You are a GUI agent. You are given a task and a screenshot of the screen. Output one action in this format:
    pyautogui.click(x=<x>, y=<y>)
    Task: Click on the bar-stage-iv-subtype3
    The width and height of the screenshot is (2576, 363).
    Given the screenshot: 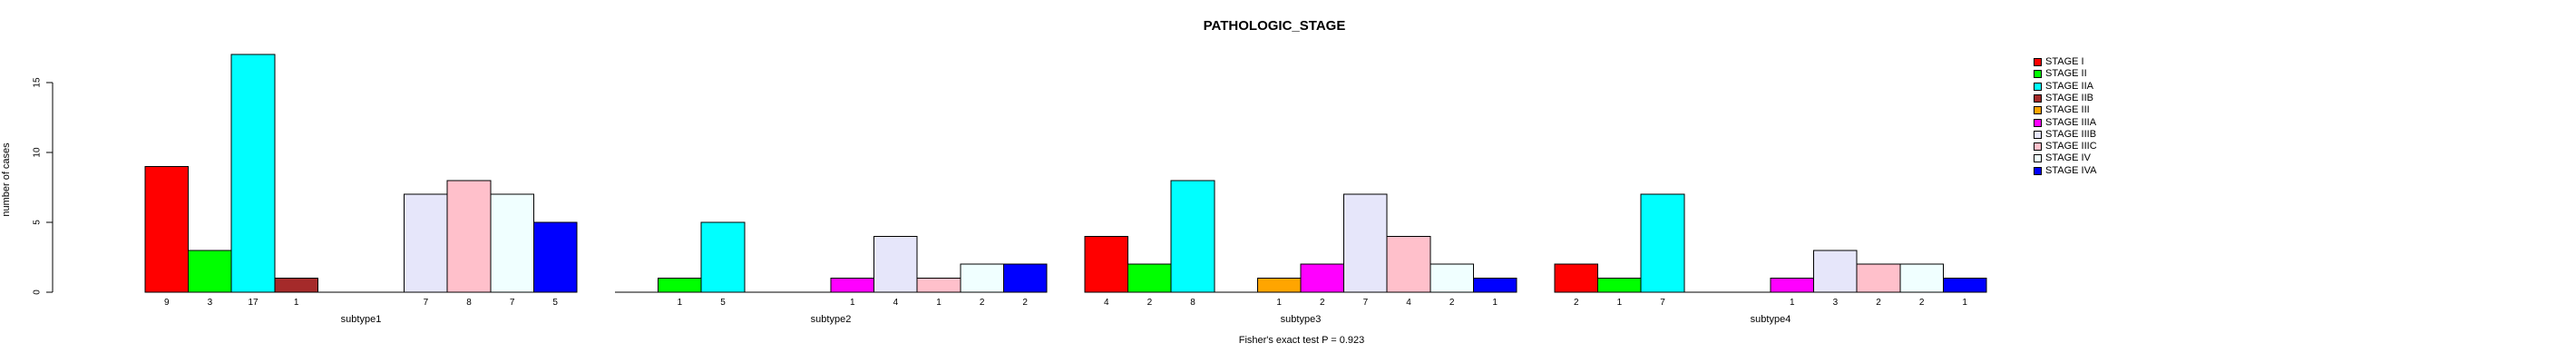 What is the action you would take?
    pyautogui.click(x=1451, y=278)
    